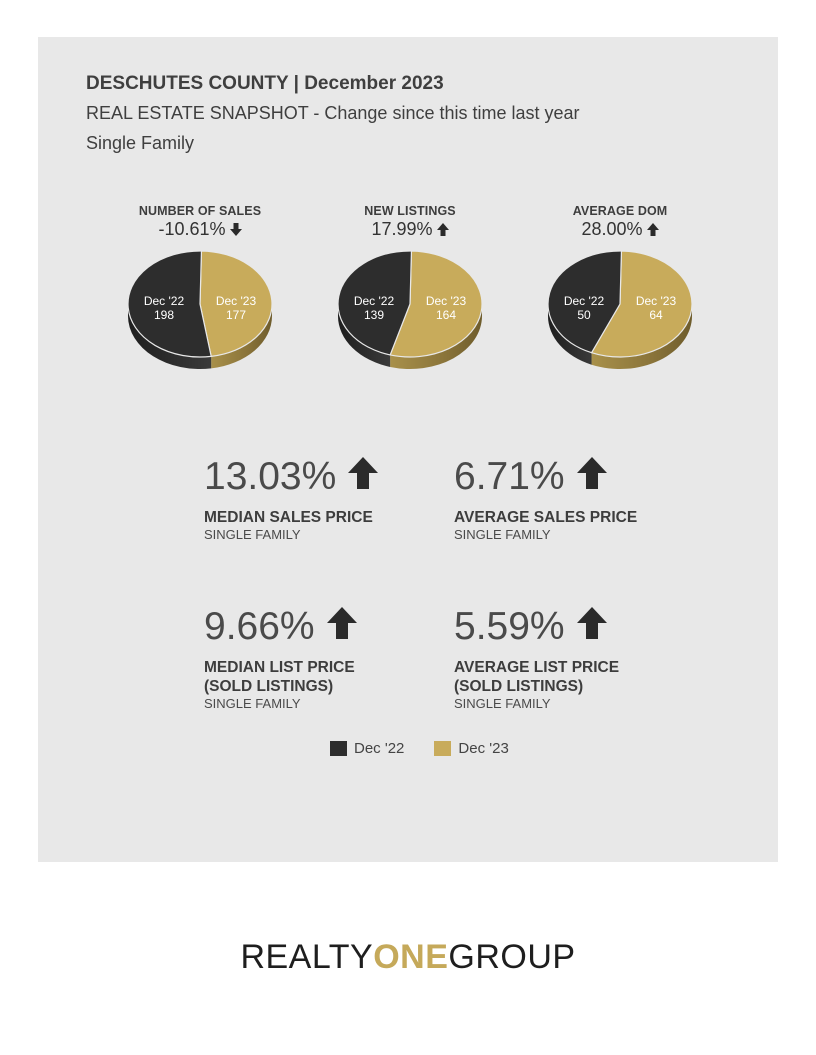  I want to click on stat-label-line: MEDIAN LIST PRICE, so click(279, 667).